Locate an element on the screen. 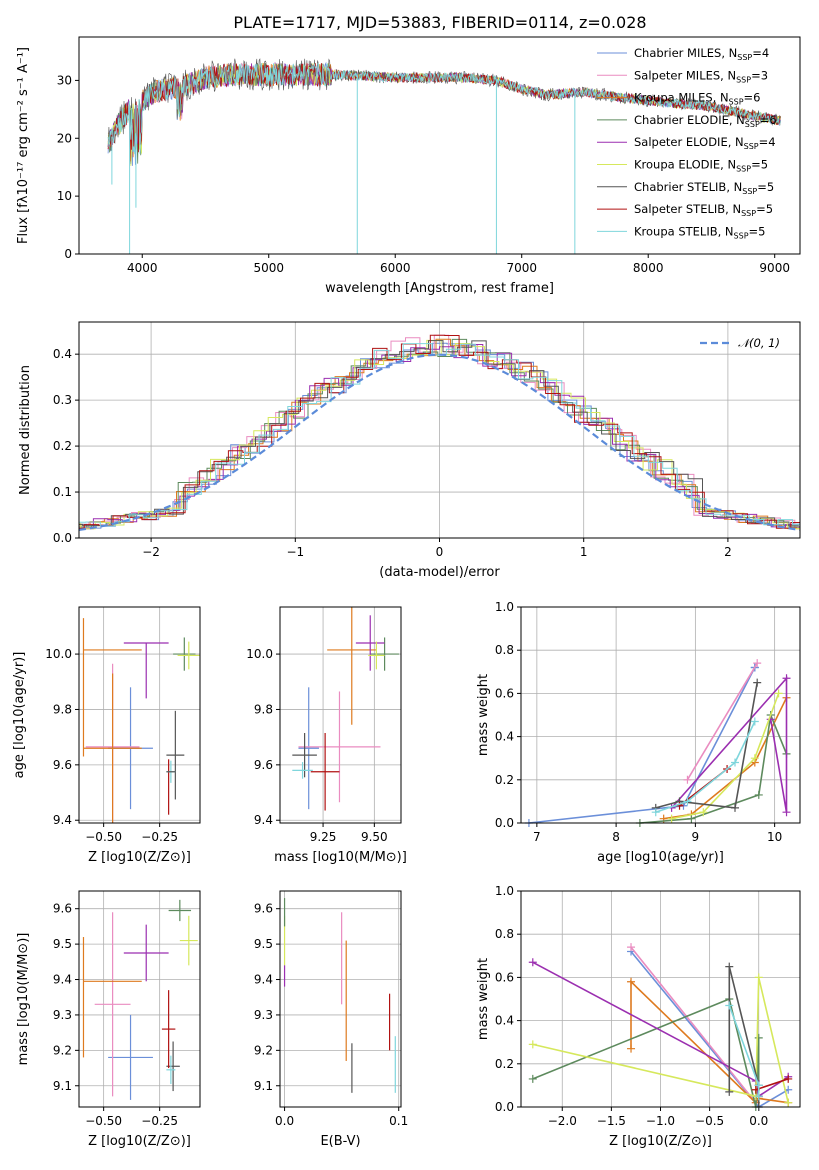  spectrum-lines is located at coordinates (444, 156).